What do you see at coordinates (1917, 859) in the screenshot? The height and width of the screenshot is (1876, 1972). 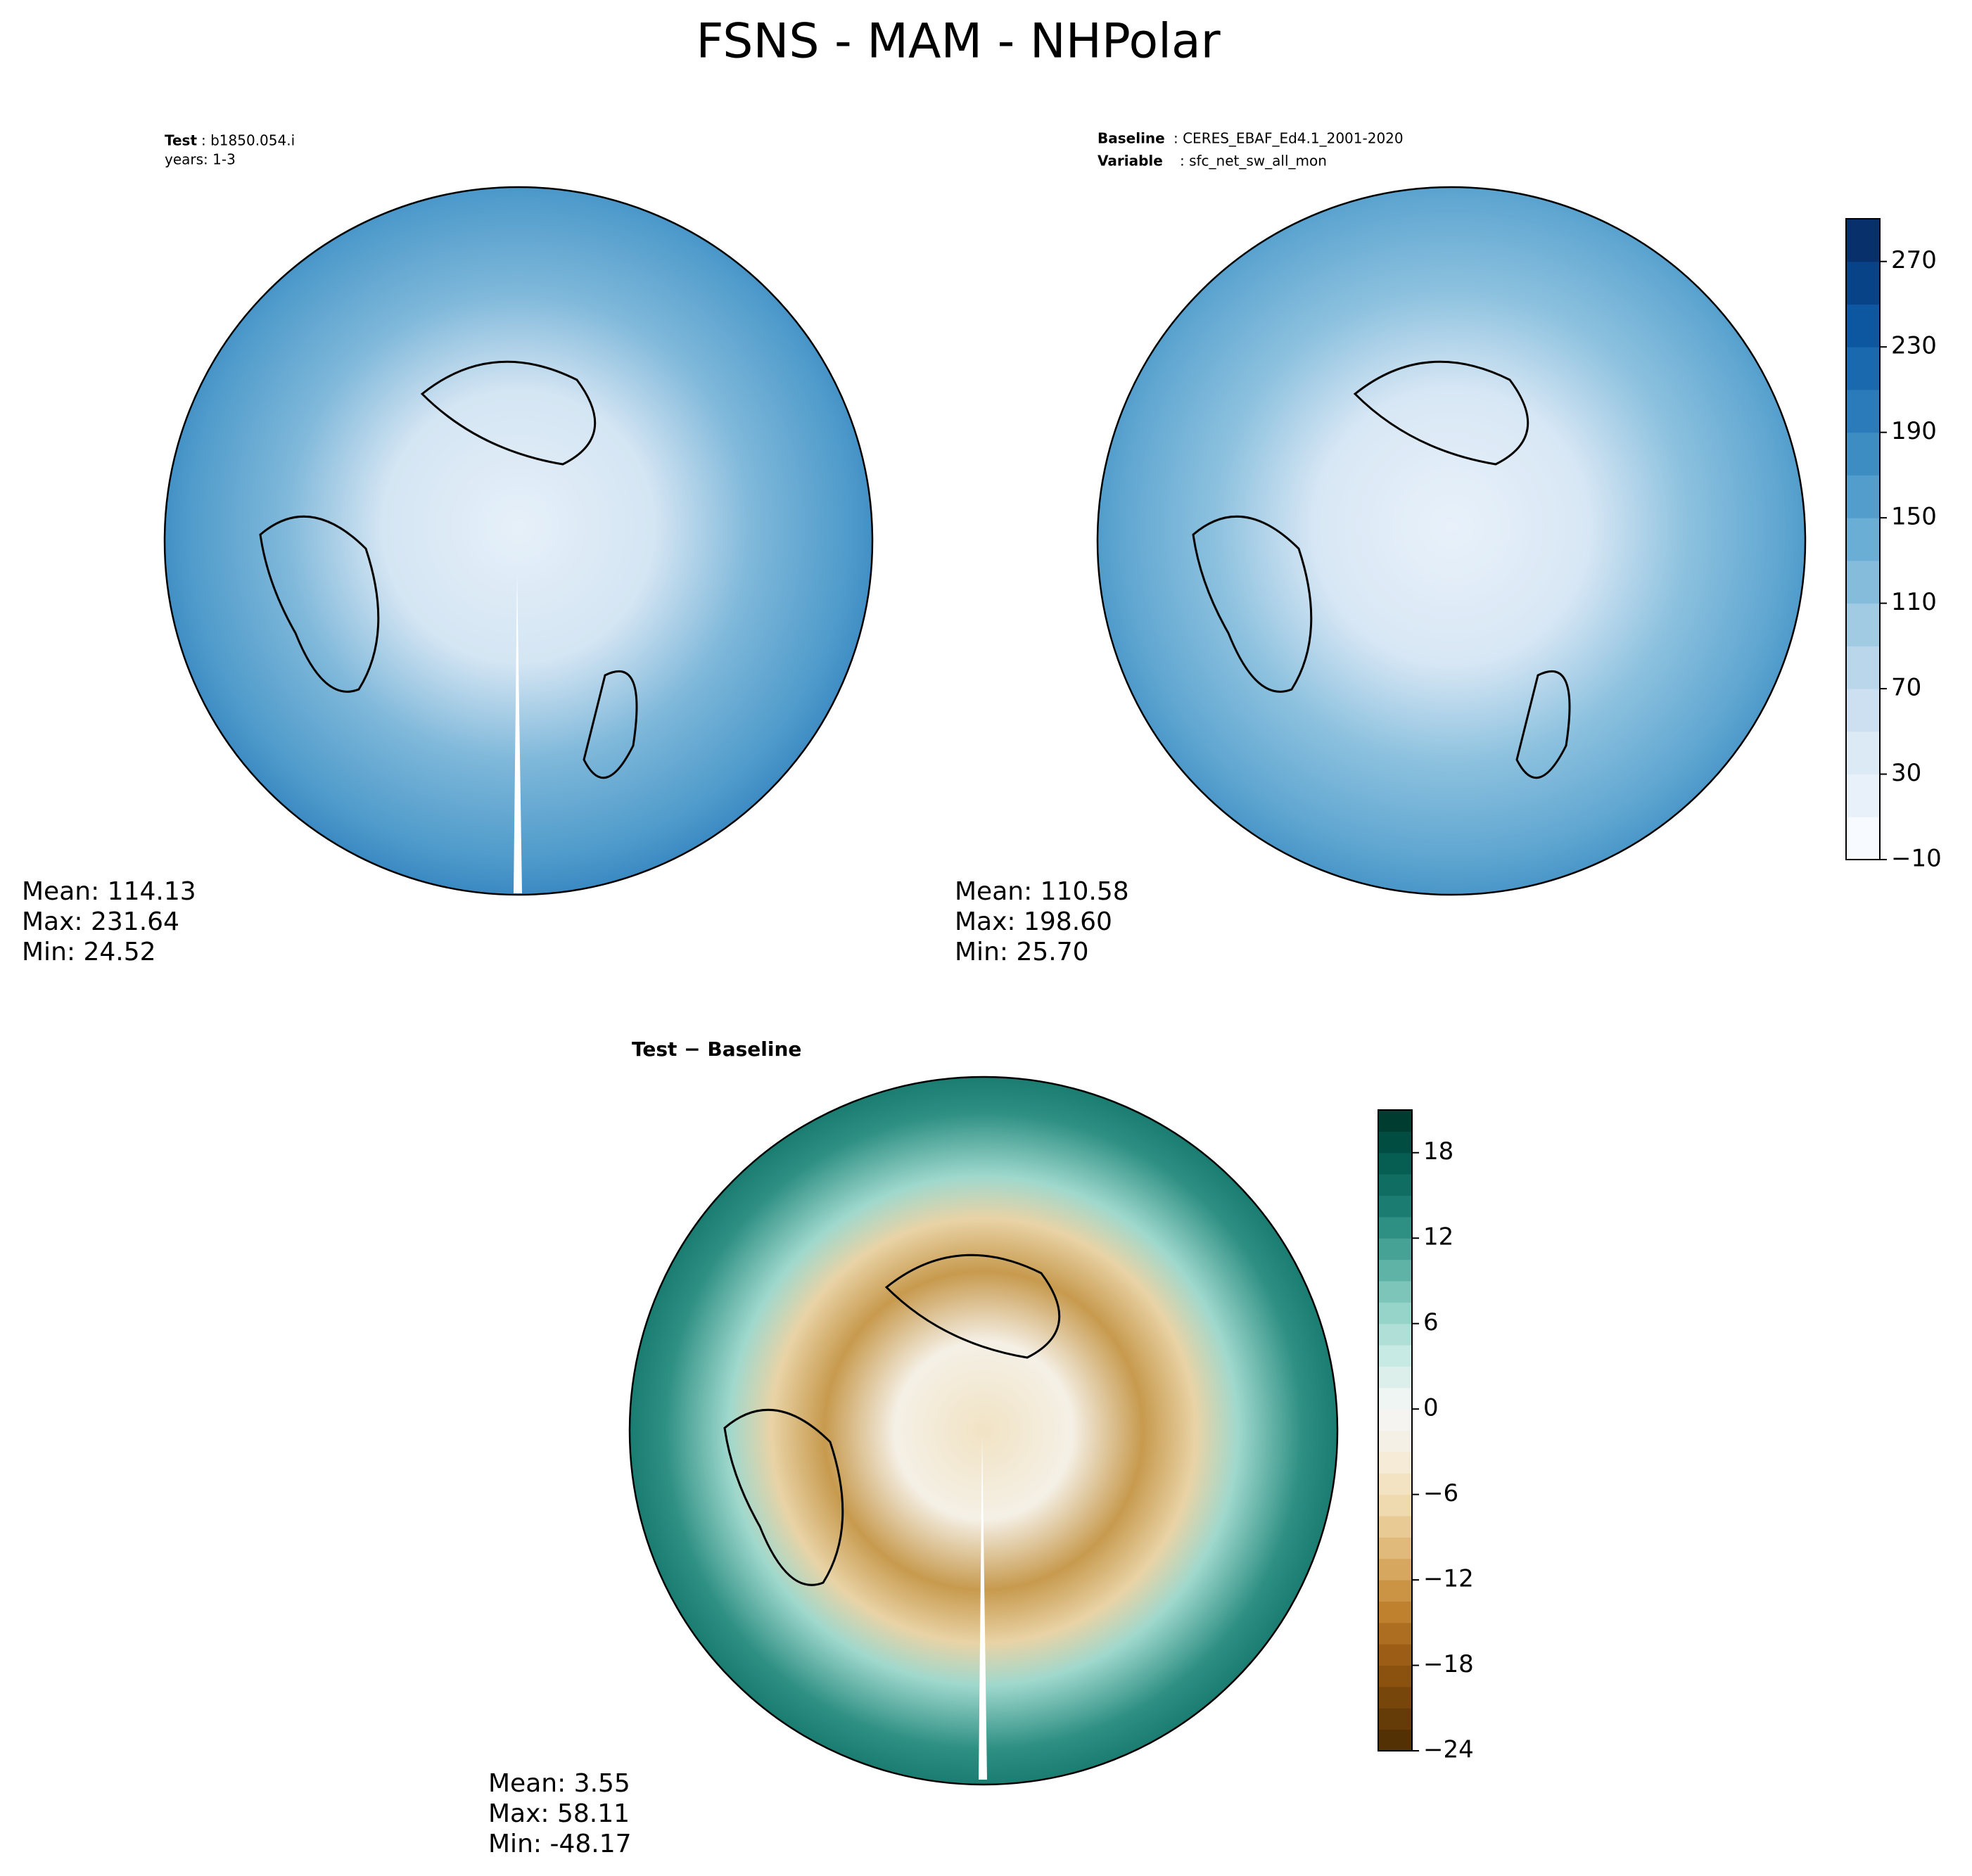 I see `tick-label: −10` at bounding box center [1917, 859].